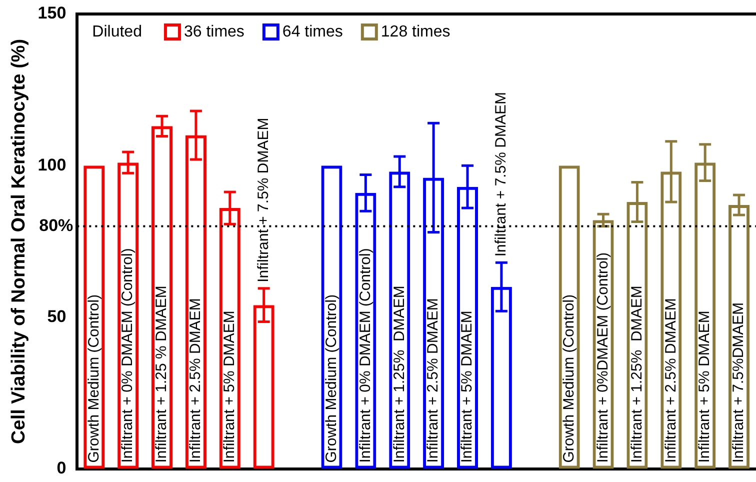 Image resolution: width=756 pixels, height=482 pixels. I want to click on y-tick-label: 100, so click(52, 164).